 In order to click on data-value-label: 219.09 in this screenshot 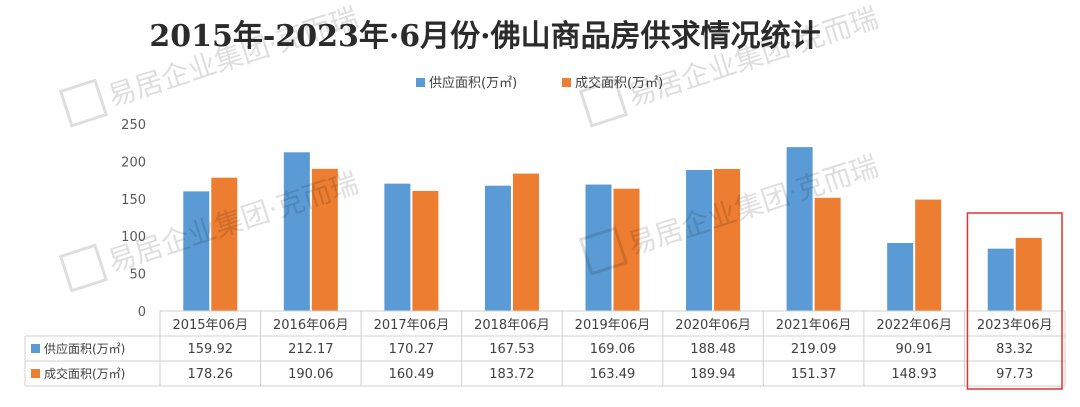, I will do `click(814, 349)`.